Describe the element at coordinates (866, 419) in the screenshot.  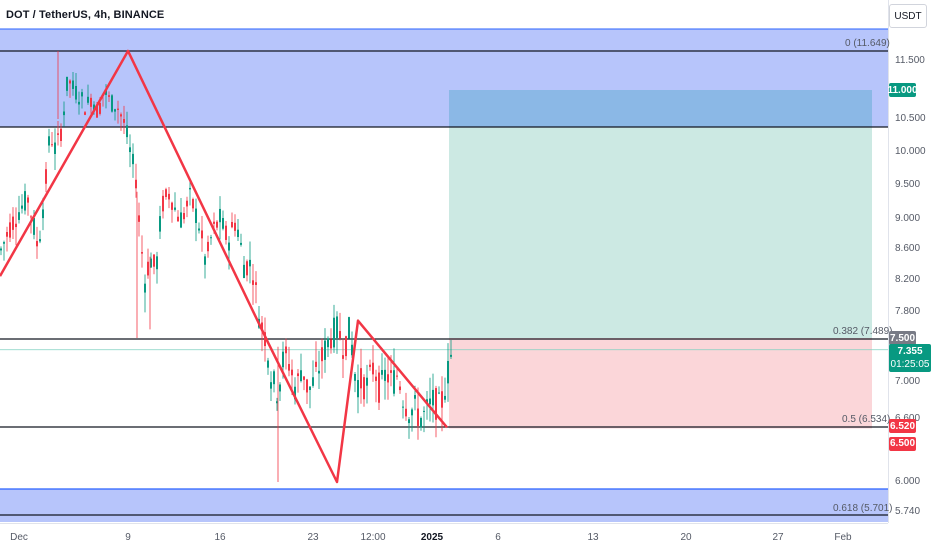
I see `fib-level-label: 0.5 (6.534)` at that location.